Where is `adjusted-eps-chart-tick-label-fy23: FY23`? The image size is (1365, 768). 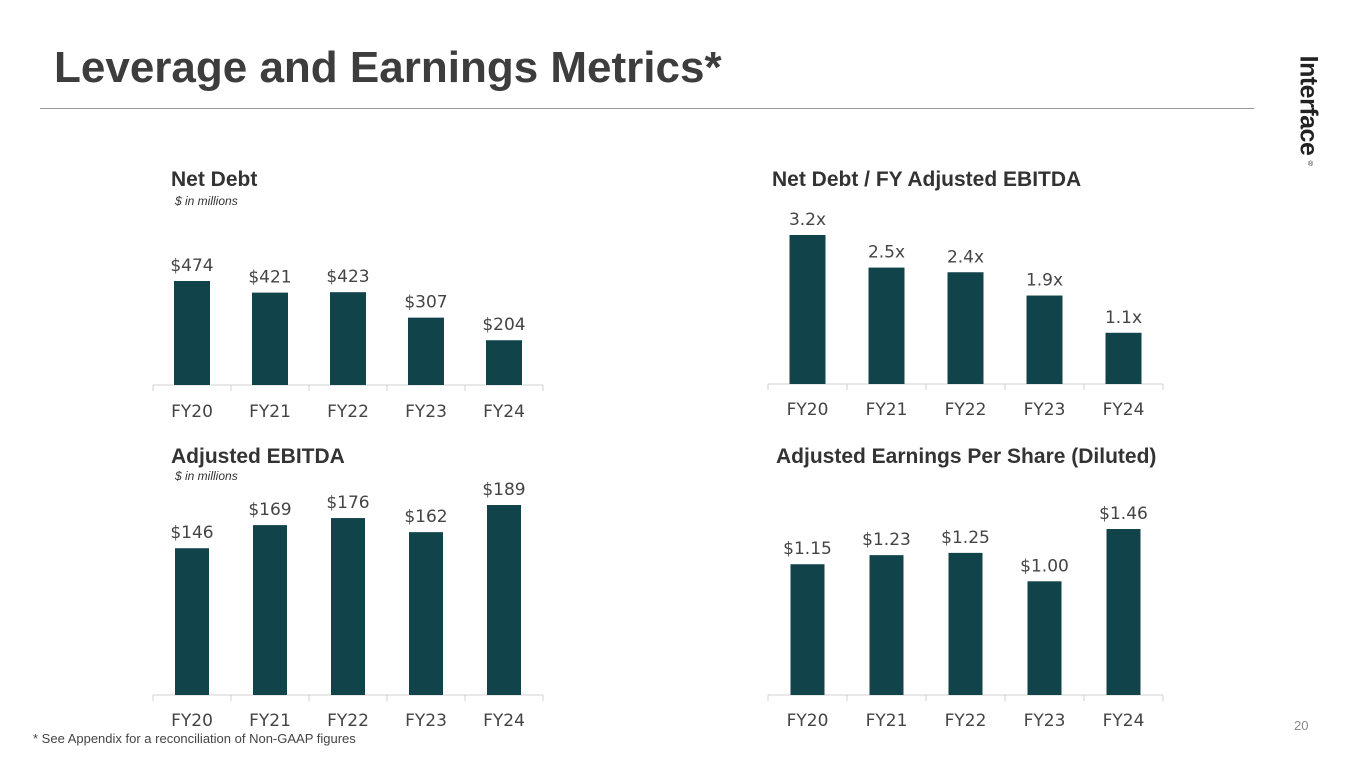 adjusted-eps-chart-tick-label-fy23: FY23 is located at coordinates (1045, 721).